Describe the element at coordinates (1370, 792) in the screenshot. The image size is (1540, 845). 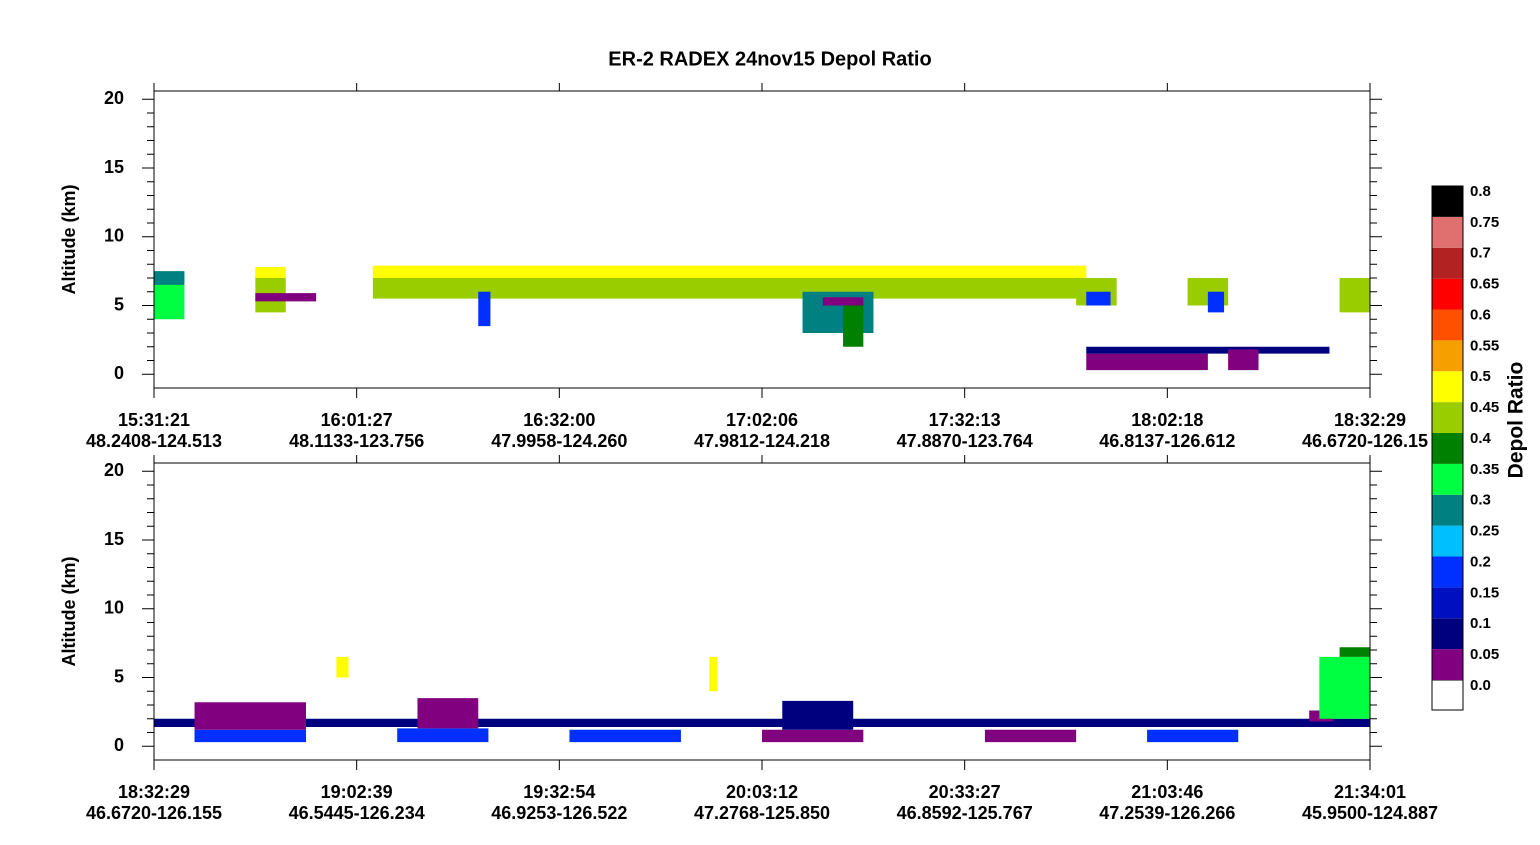
I see `x-tick-label: 21:34:01` at that location.